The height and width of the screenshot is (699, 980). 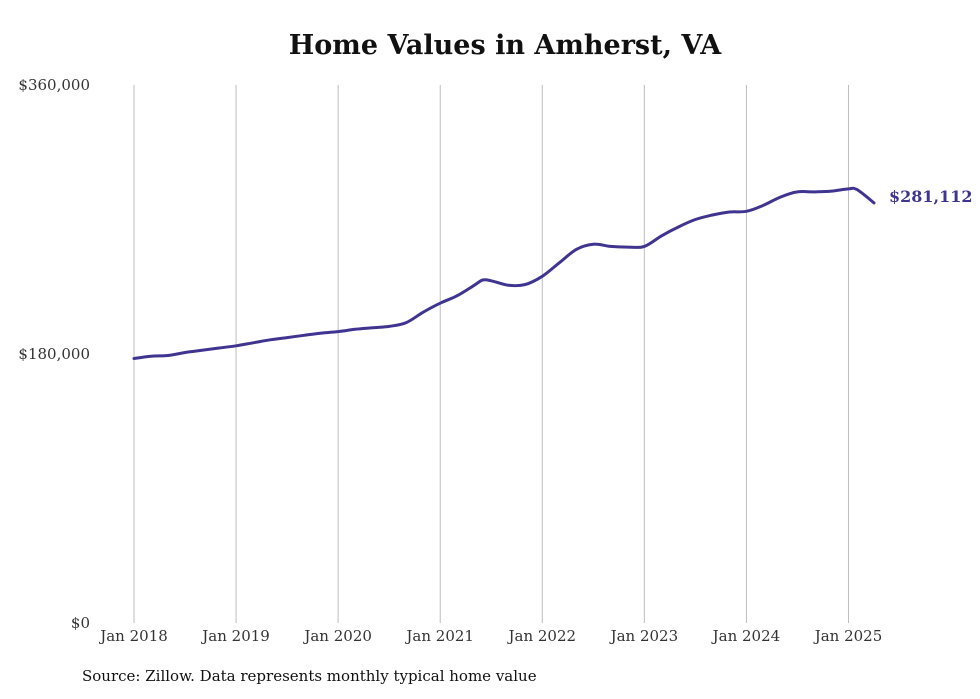 What do you see at coordinates (235, 636) in the screenshot?
I see `x-tick-label: Jan 2019` at bounding box center [235, 636].